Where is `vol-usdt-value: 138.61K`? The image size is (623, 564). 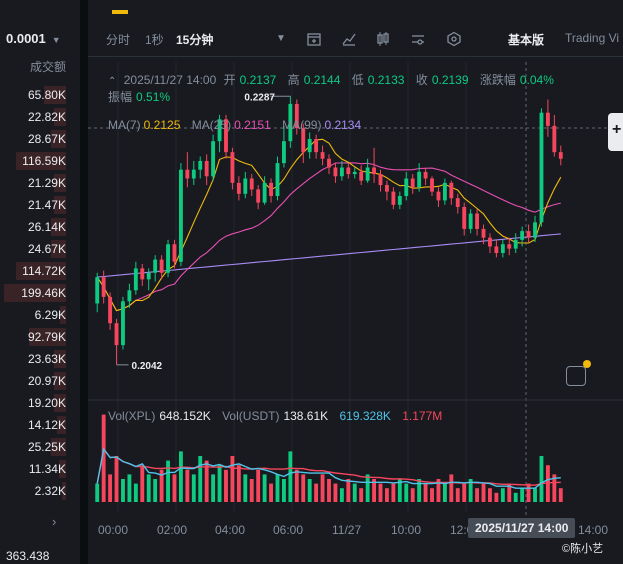
vol-usdt-value: 138.61K is located at coordinates (306, 416).